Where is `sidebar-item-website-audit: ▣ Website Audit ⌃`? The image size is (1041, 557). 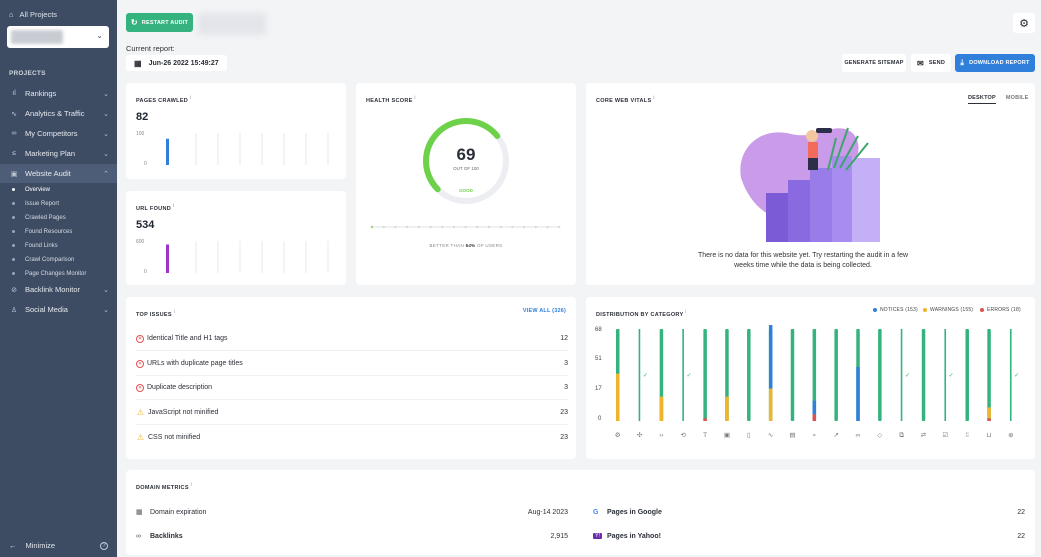 sidebar-item-website-audit: ▣ Website Audit ⌃ is located at coordinates (58, 173).